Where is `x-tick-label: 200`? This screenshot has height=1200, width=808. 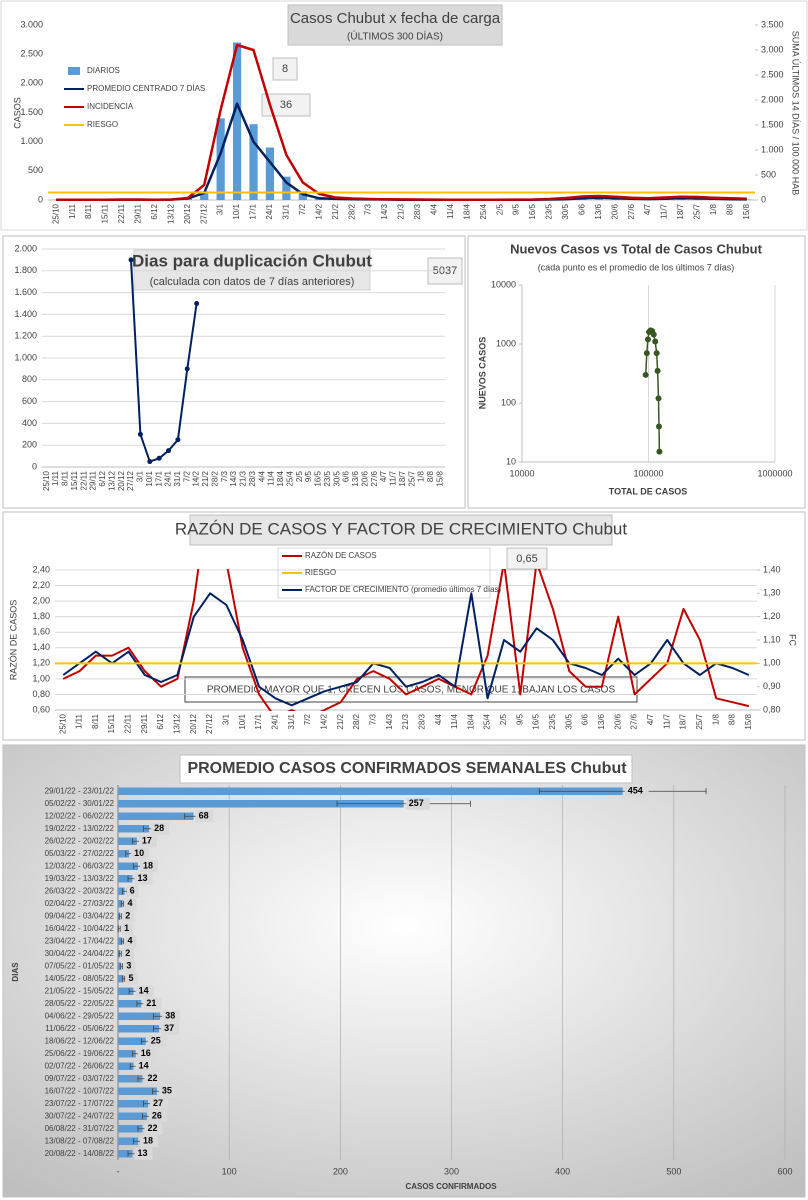 x-tick-label: 200 is located at coordinates (340, 1171).